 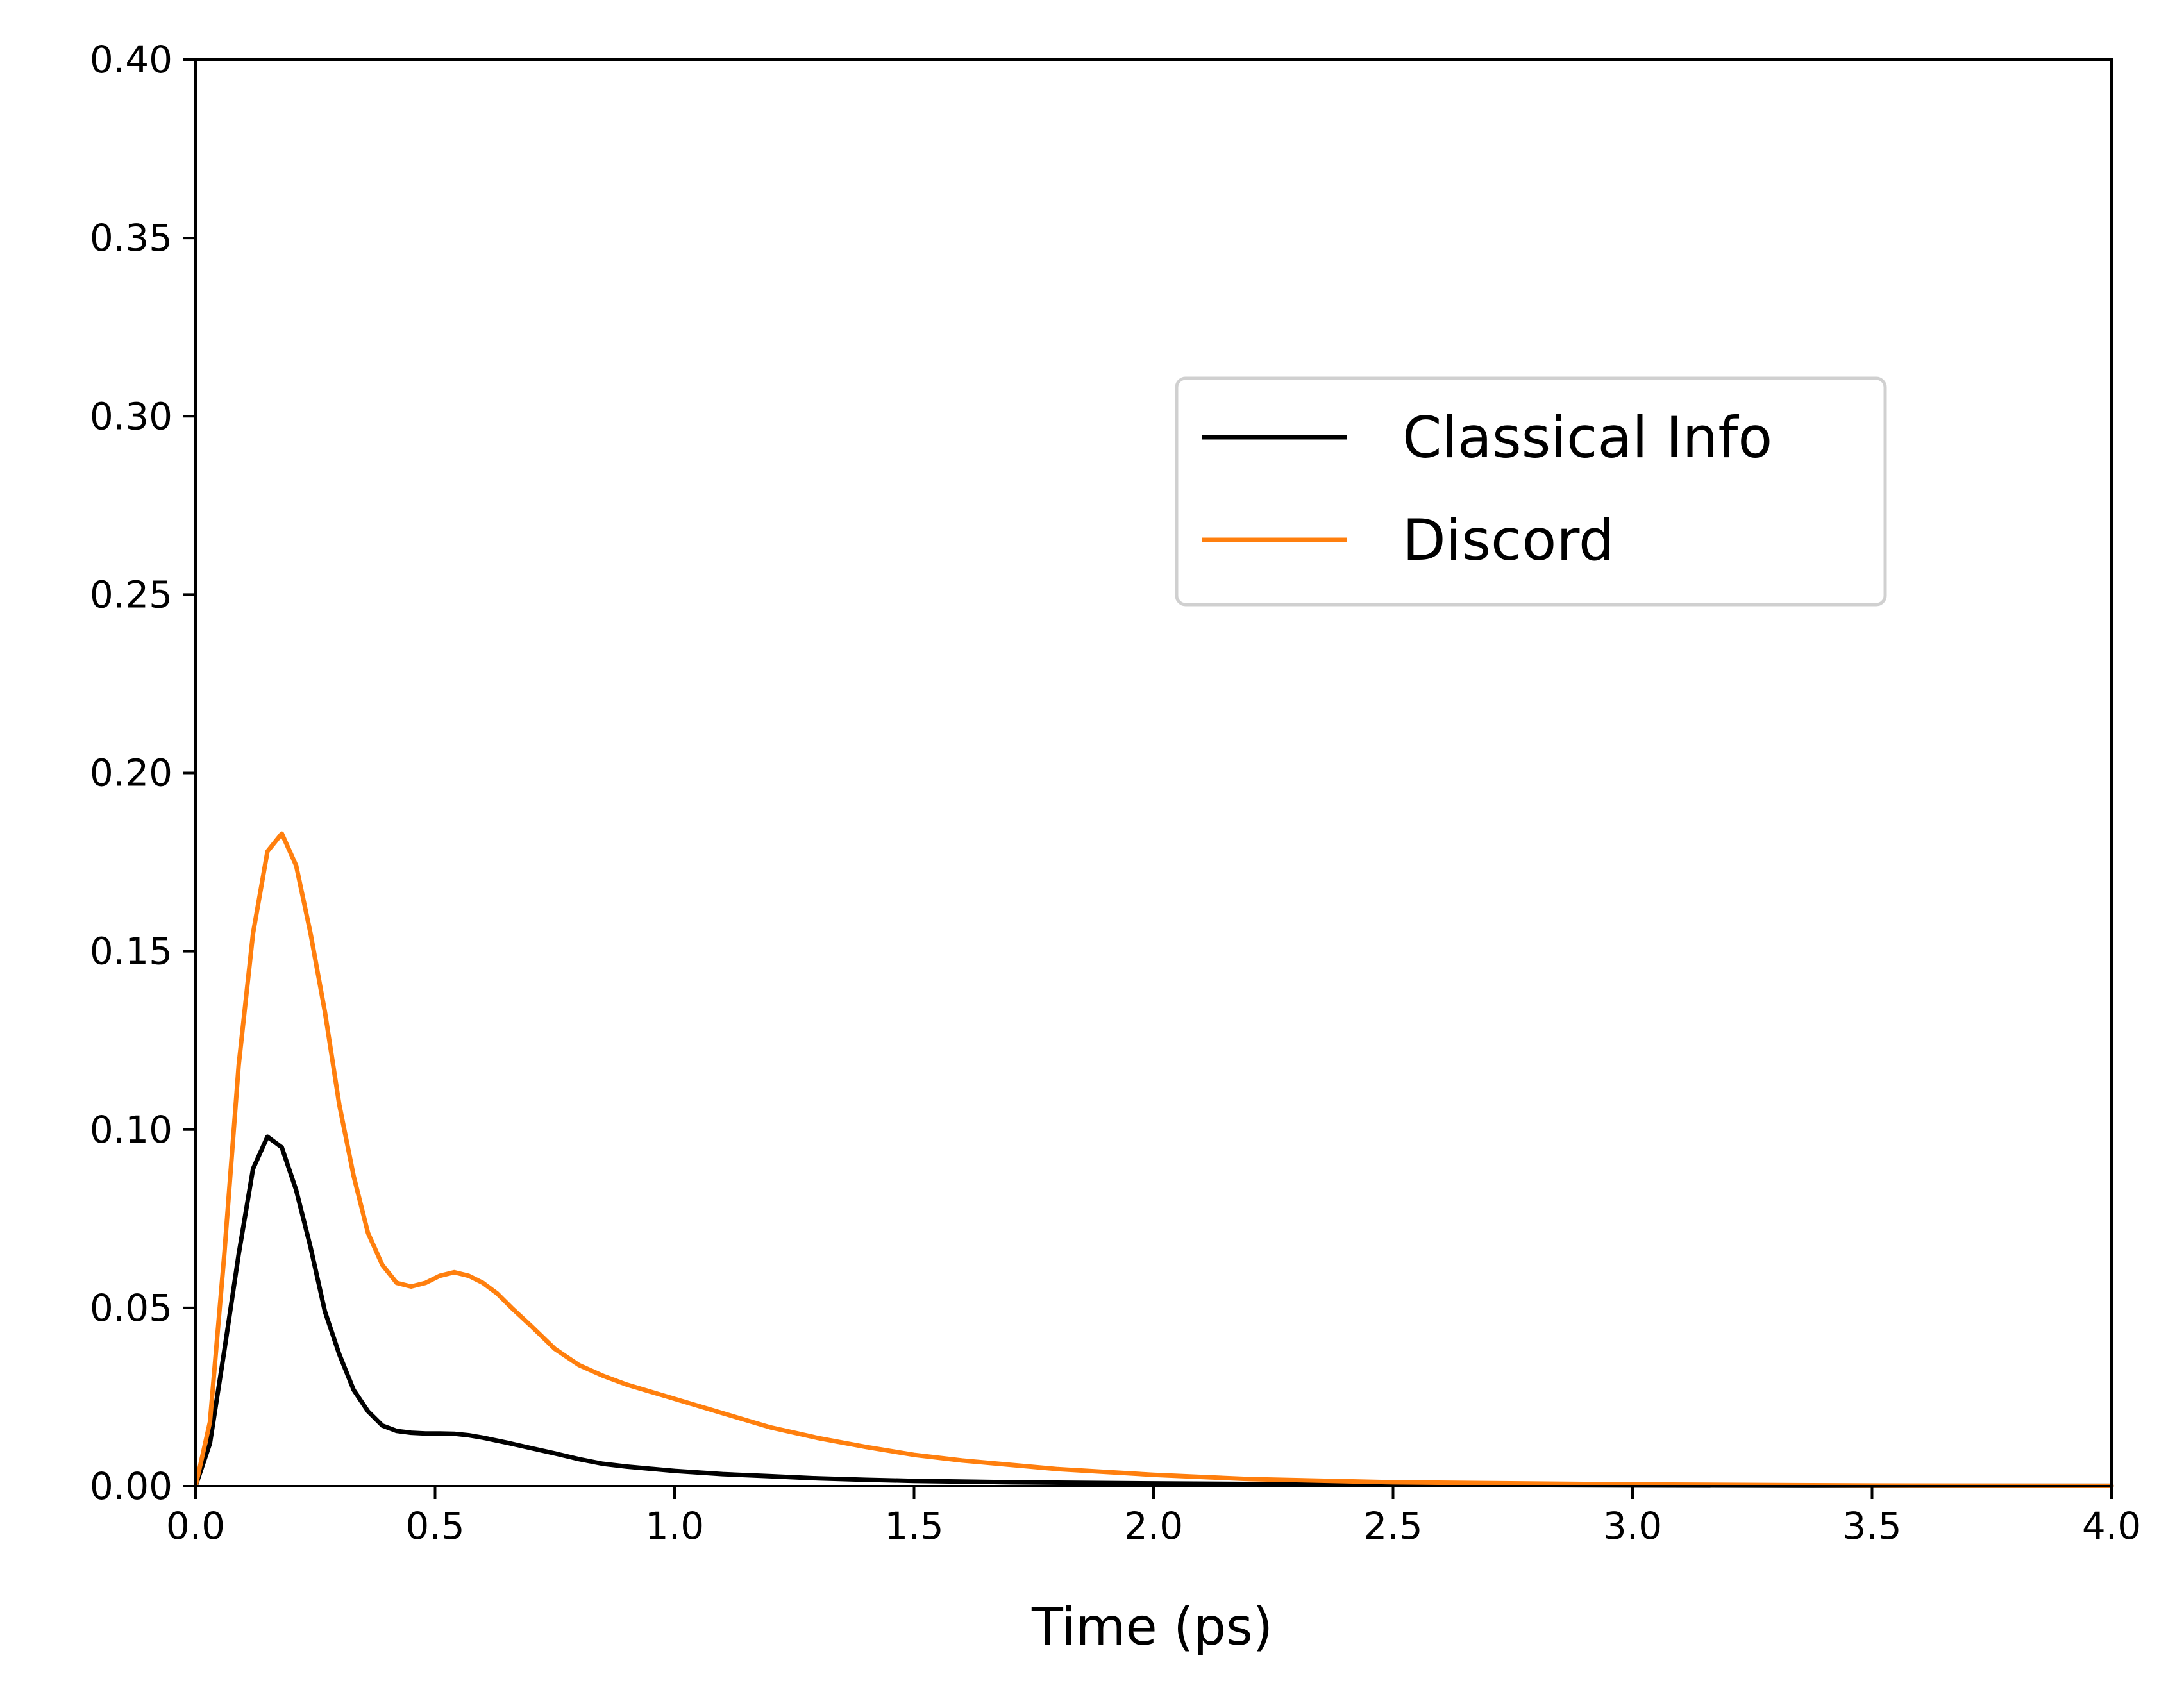 What do you see at coordinates (1152, 1627) in the screenshot?
I see `x-axis-label: Time (ps)` at bounding box center [1152, 1627].